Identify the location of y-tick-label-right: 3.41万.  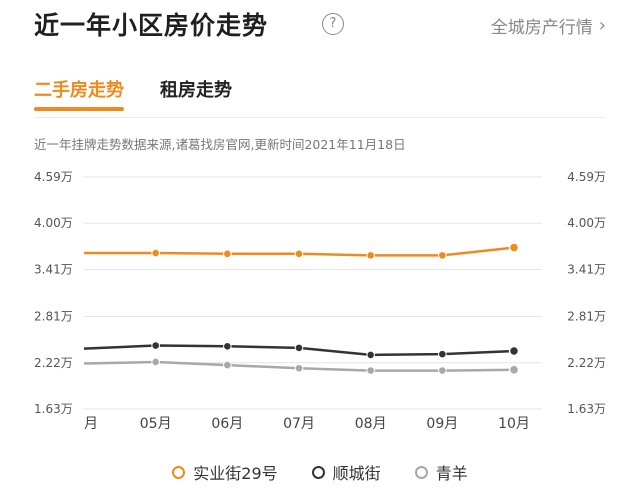
(586, 269).